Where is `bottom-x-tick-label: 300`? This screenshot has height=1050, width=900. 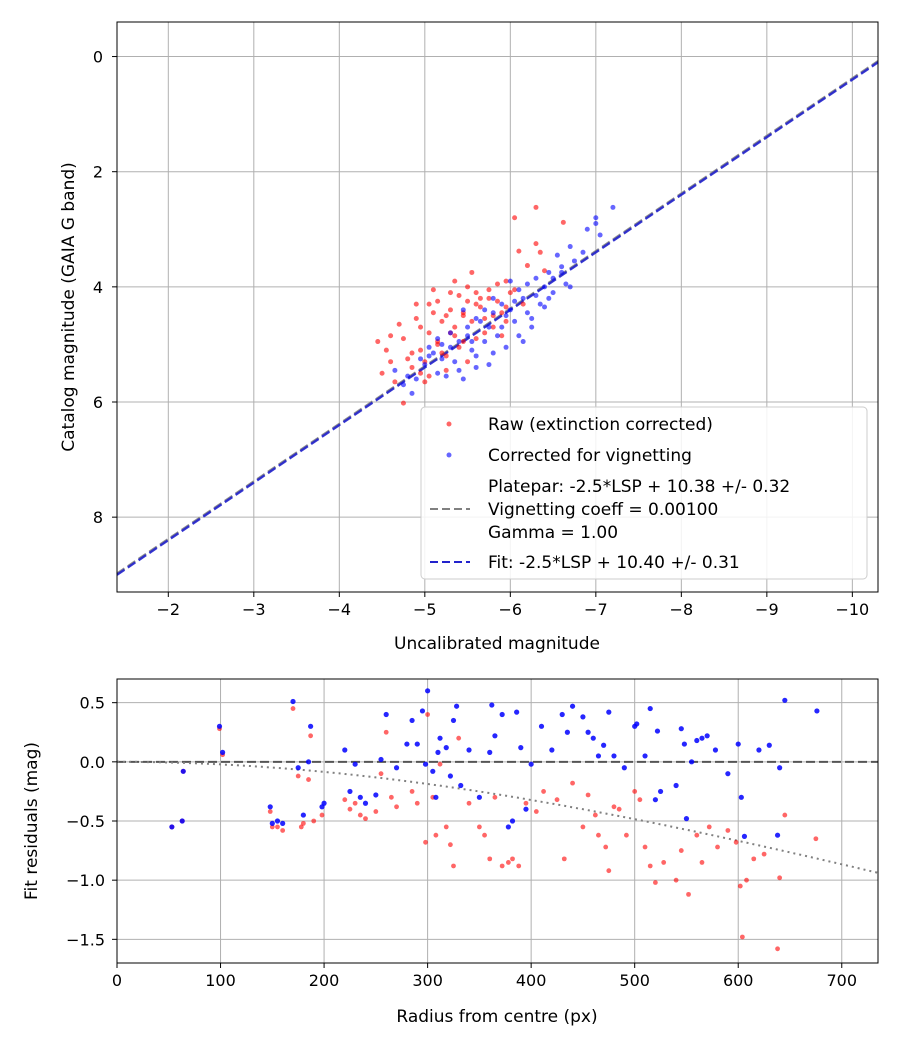
bottom-x-tick-label: 300 is located at coordinates (427, 980).